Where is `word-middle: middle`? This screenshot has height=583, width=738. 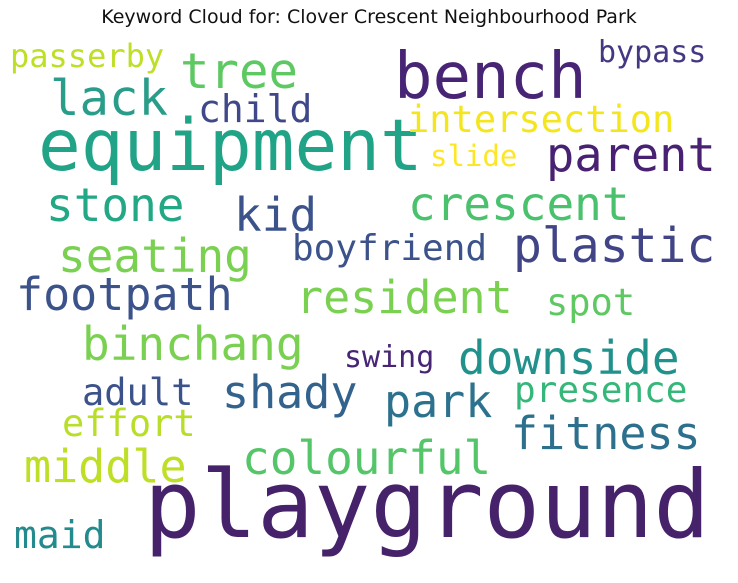 word-middle: middle is located at coordinates (105, 466).